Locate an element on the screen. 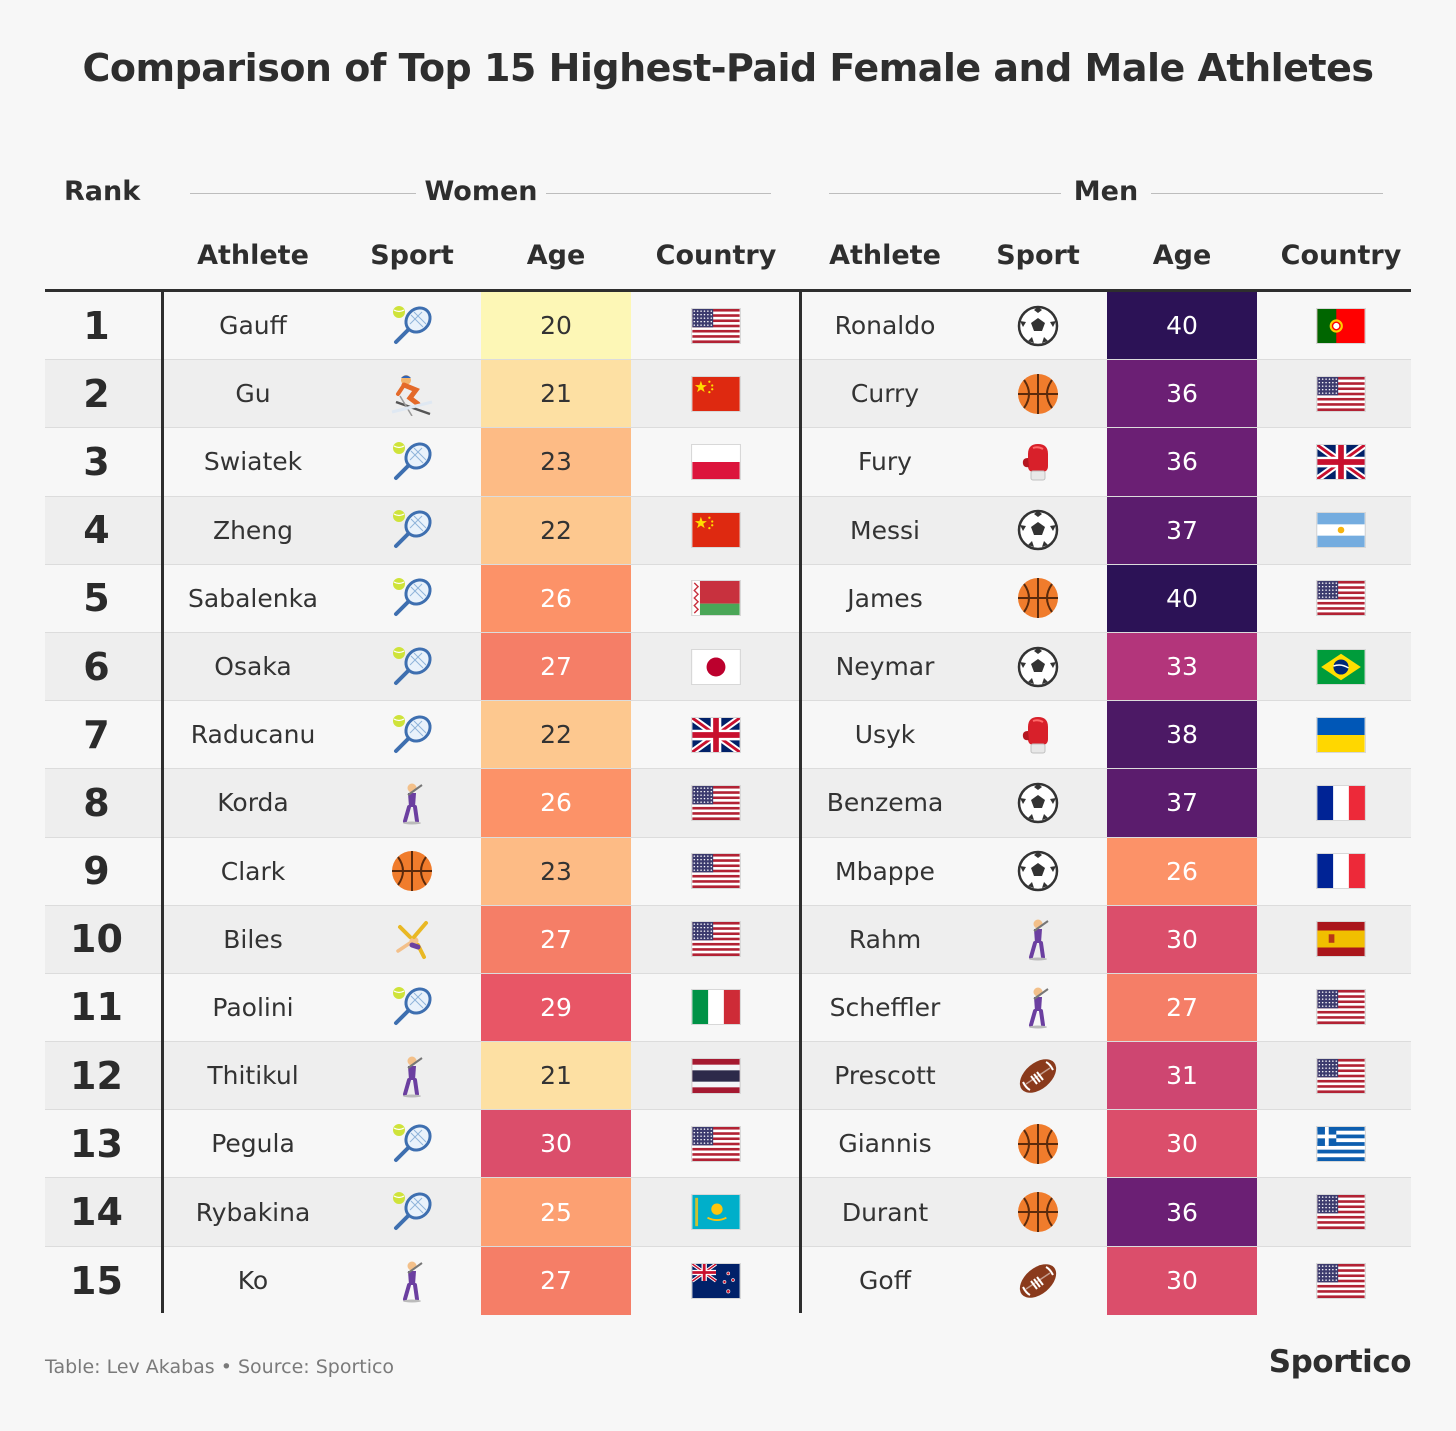 The image size is (1456, 1431). men-sport-header: Sport is located at coordinates (1038, 255).